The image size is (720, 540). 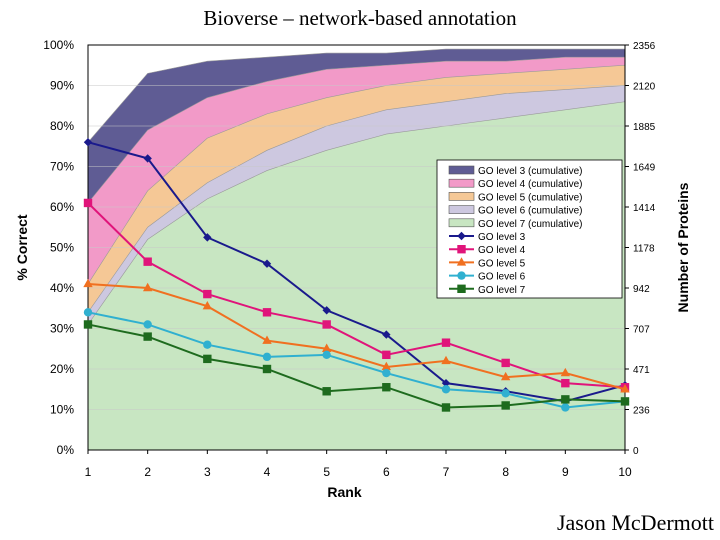 What do you see at coordinates (267, 472) in the screenshot?
I see `x-tick-label: 4` at bounding box center [267, 472].